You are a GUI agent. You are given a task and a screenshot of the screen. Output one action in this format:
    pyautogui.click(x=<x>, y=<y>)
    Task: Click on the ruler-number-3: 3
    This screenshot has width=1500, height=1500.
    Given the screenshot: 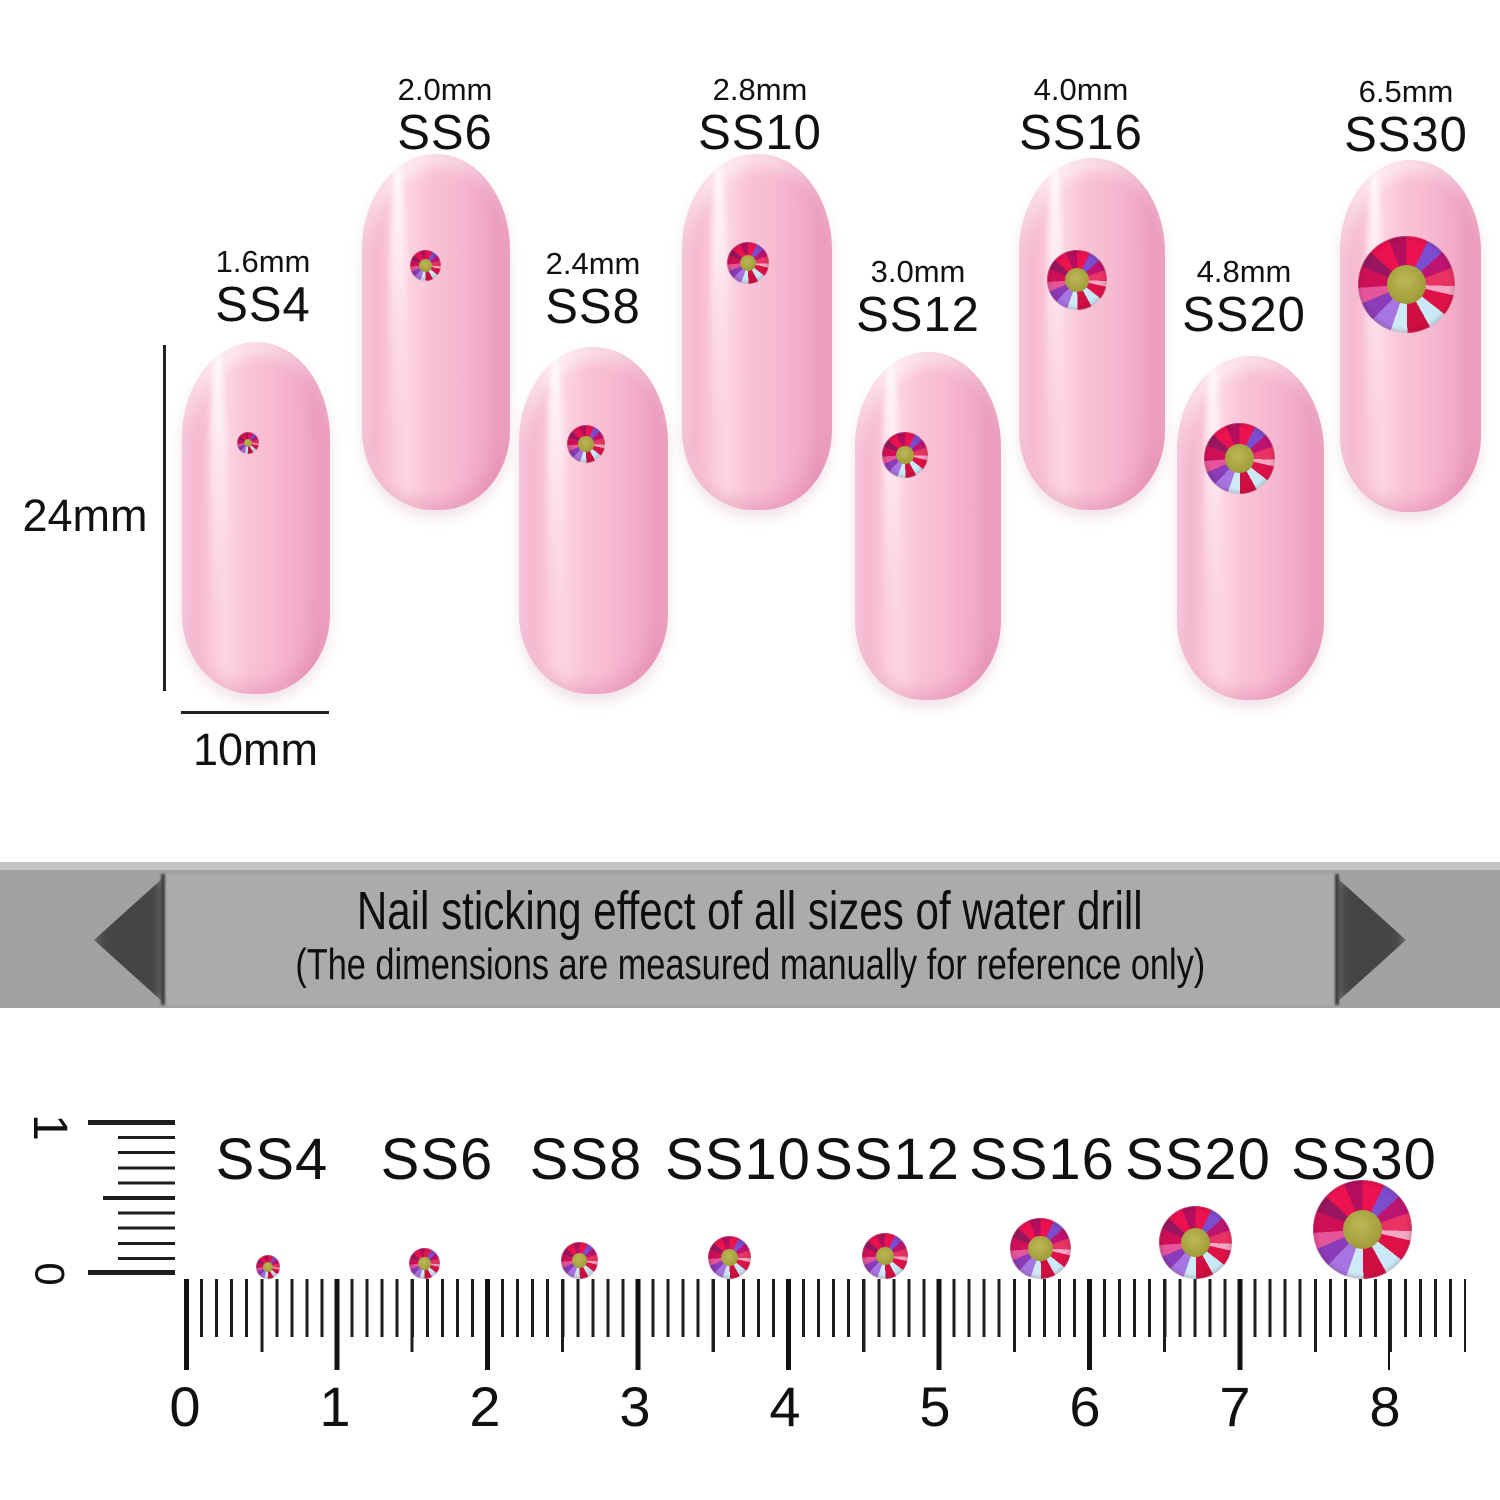 What is the action you would take?
    pyautogui.click(x=635, y=1406)
    